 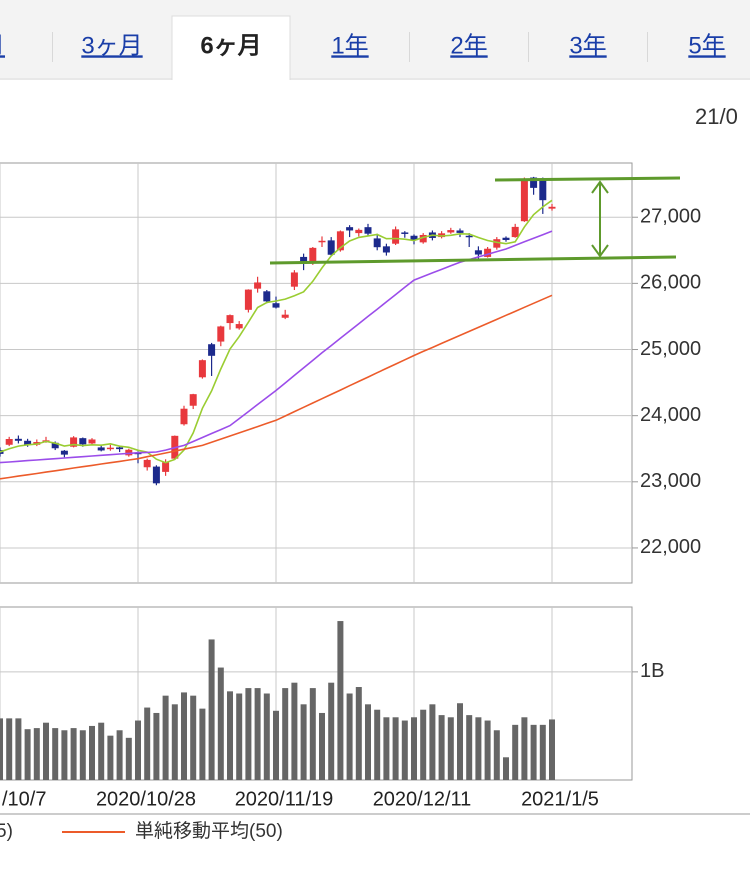 What do you see at coordinates (670, 415) in the screenshot?
I see `y-tick-label: 24,000` at bounding box center [670, 415].